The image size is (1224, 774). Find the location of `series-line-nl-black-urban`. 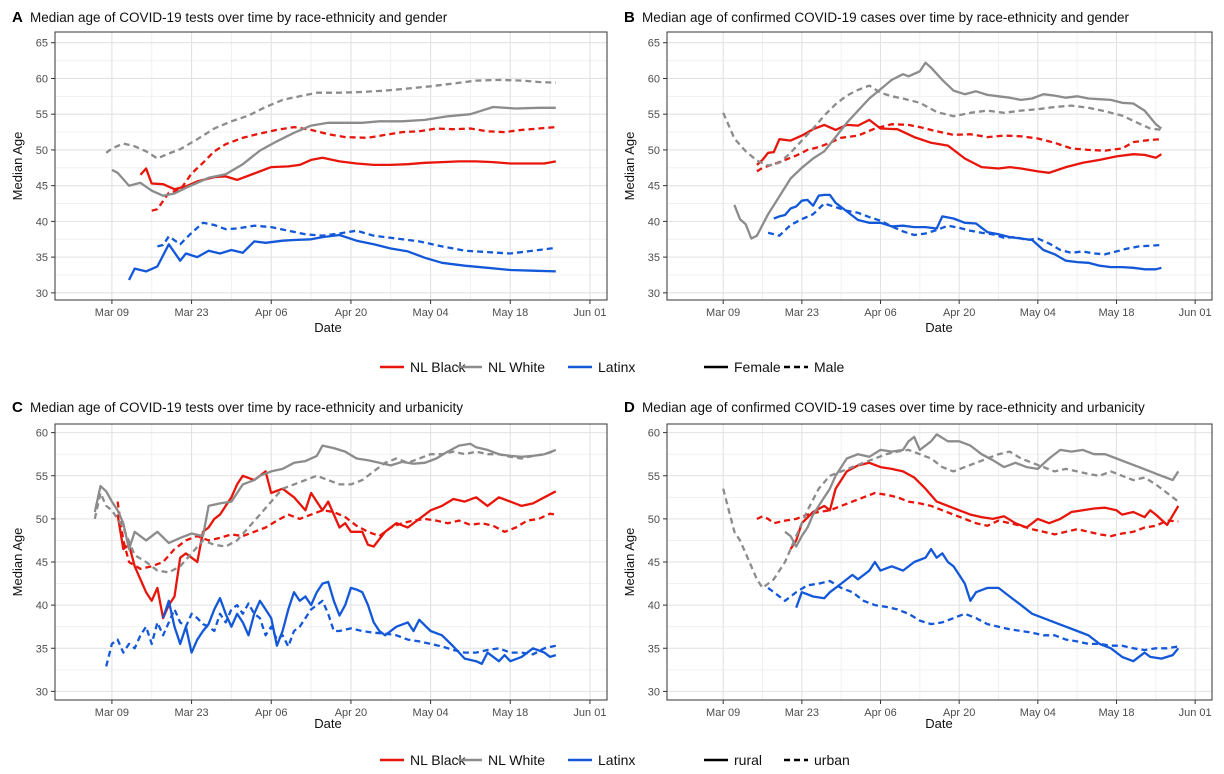

series-line-nl-black-urban is located at coordinates (336, 536).